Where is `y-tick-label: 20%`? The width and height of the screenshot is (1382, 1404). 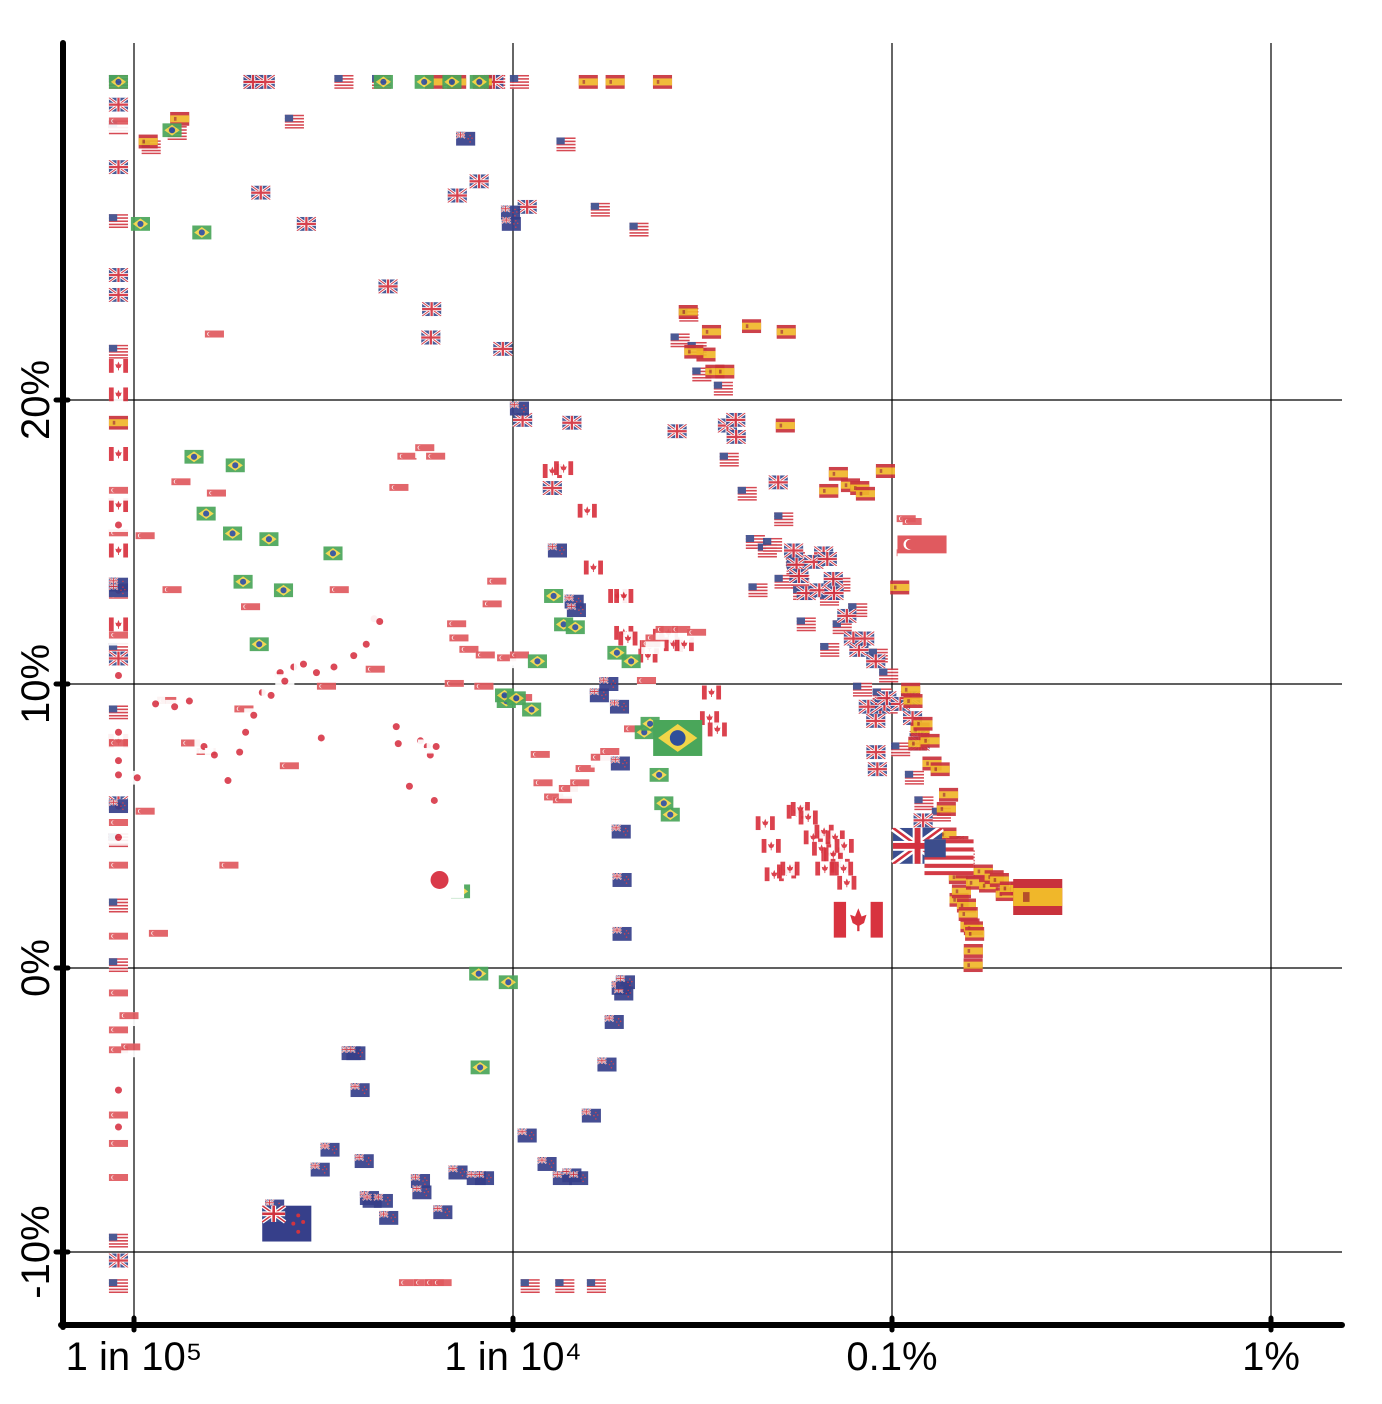
y-tick-label: 20% is located at coordinates (36, 400).